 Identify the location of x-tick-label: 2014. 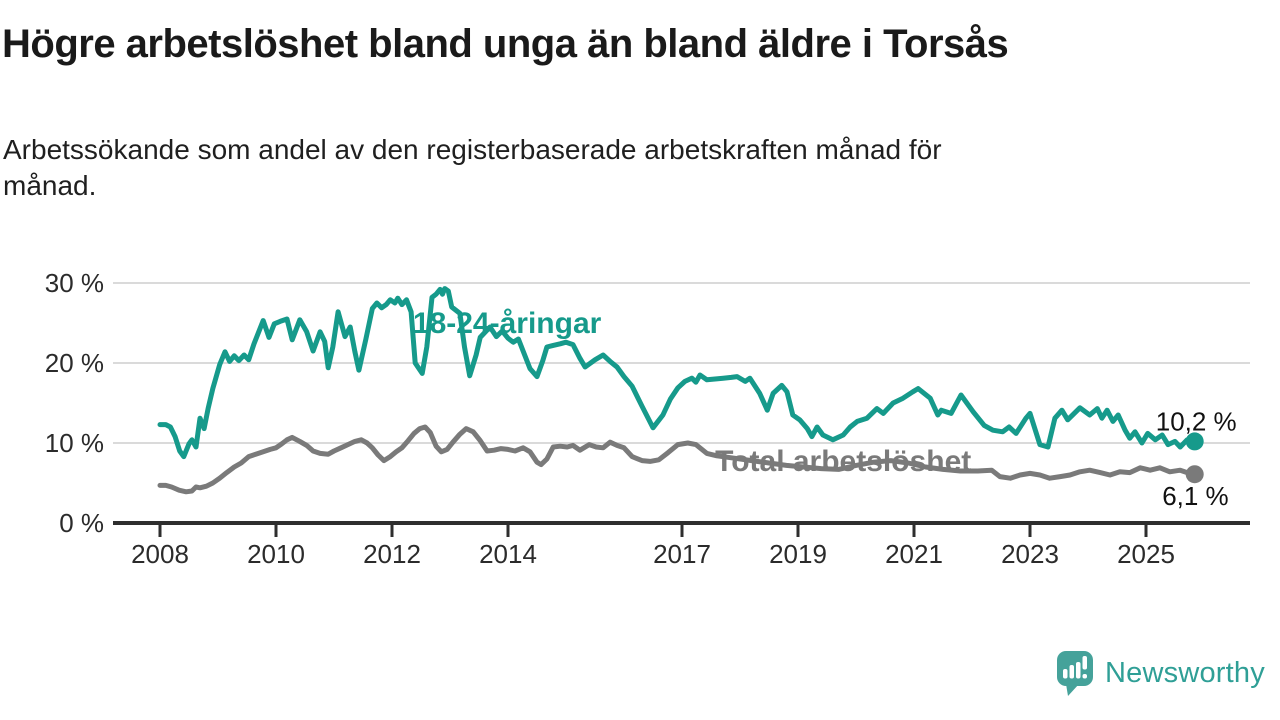
(508, 554).